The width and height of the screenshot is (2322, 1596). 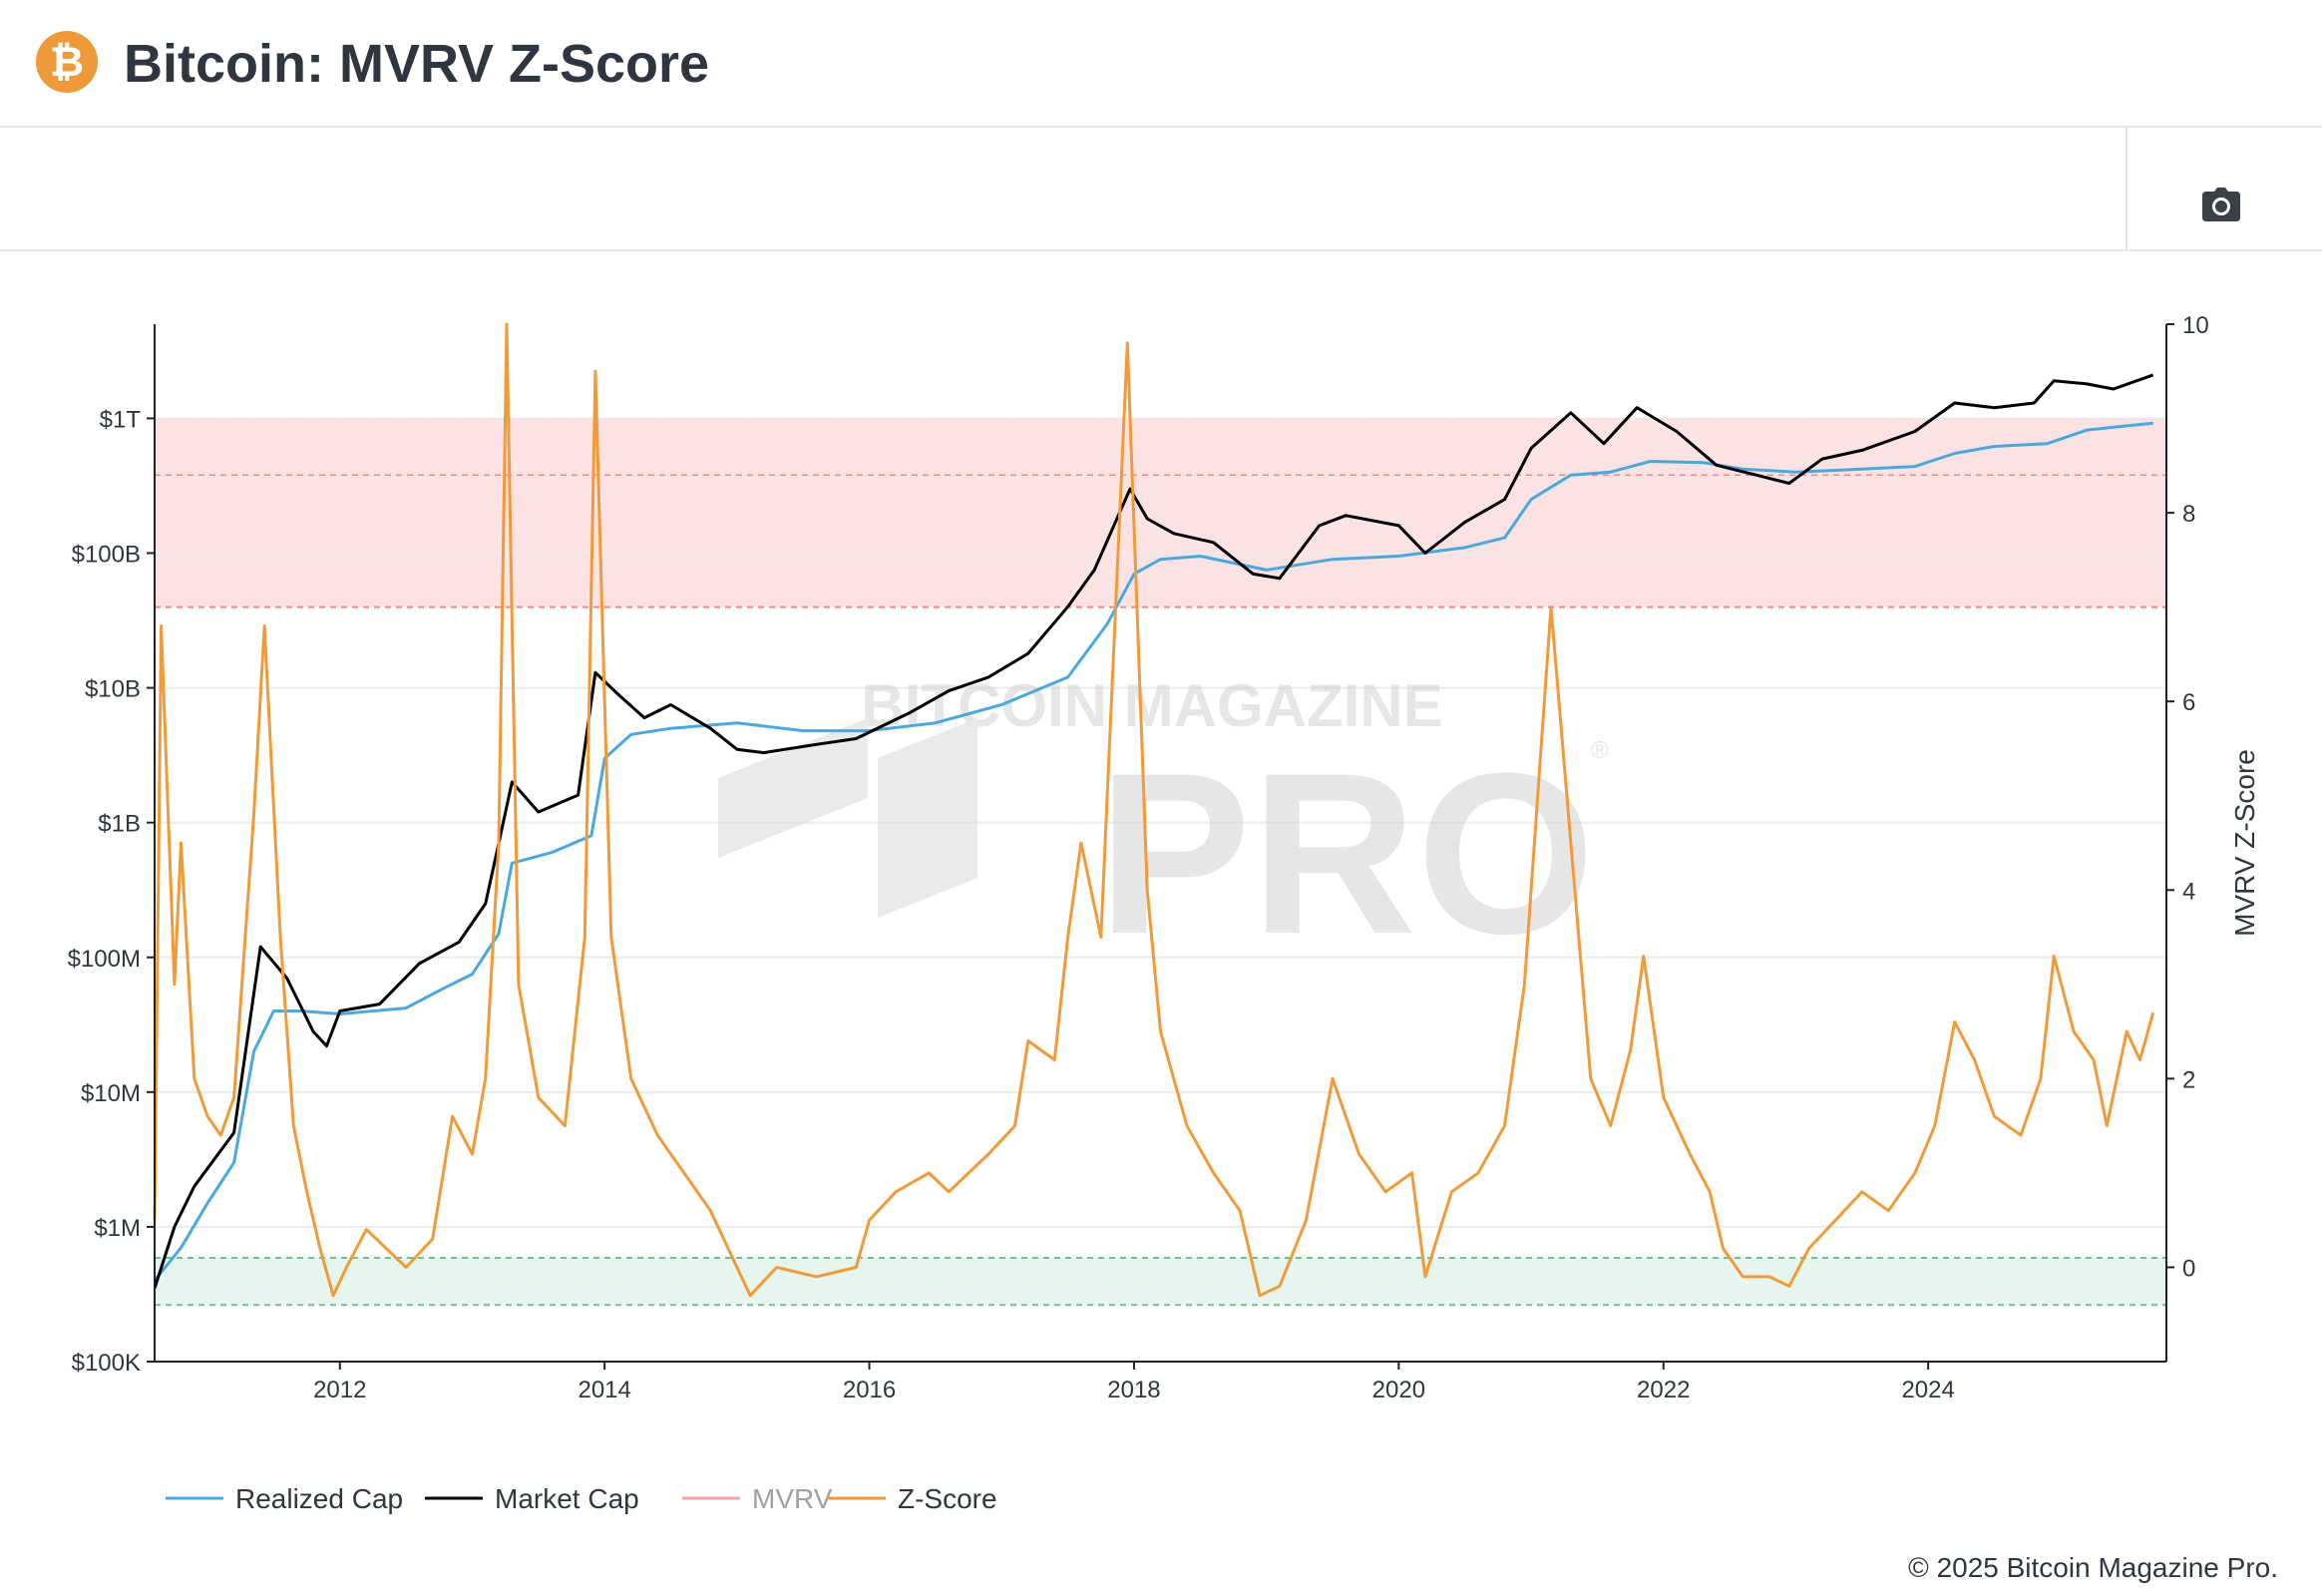 What do you see at coordinates (927, 818) in the screenshot?
I see `watermark-mark-right` at bounding box center [927, 818].